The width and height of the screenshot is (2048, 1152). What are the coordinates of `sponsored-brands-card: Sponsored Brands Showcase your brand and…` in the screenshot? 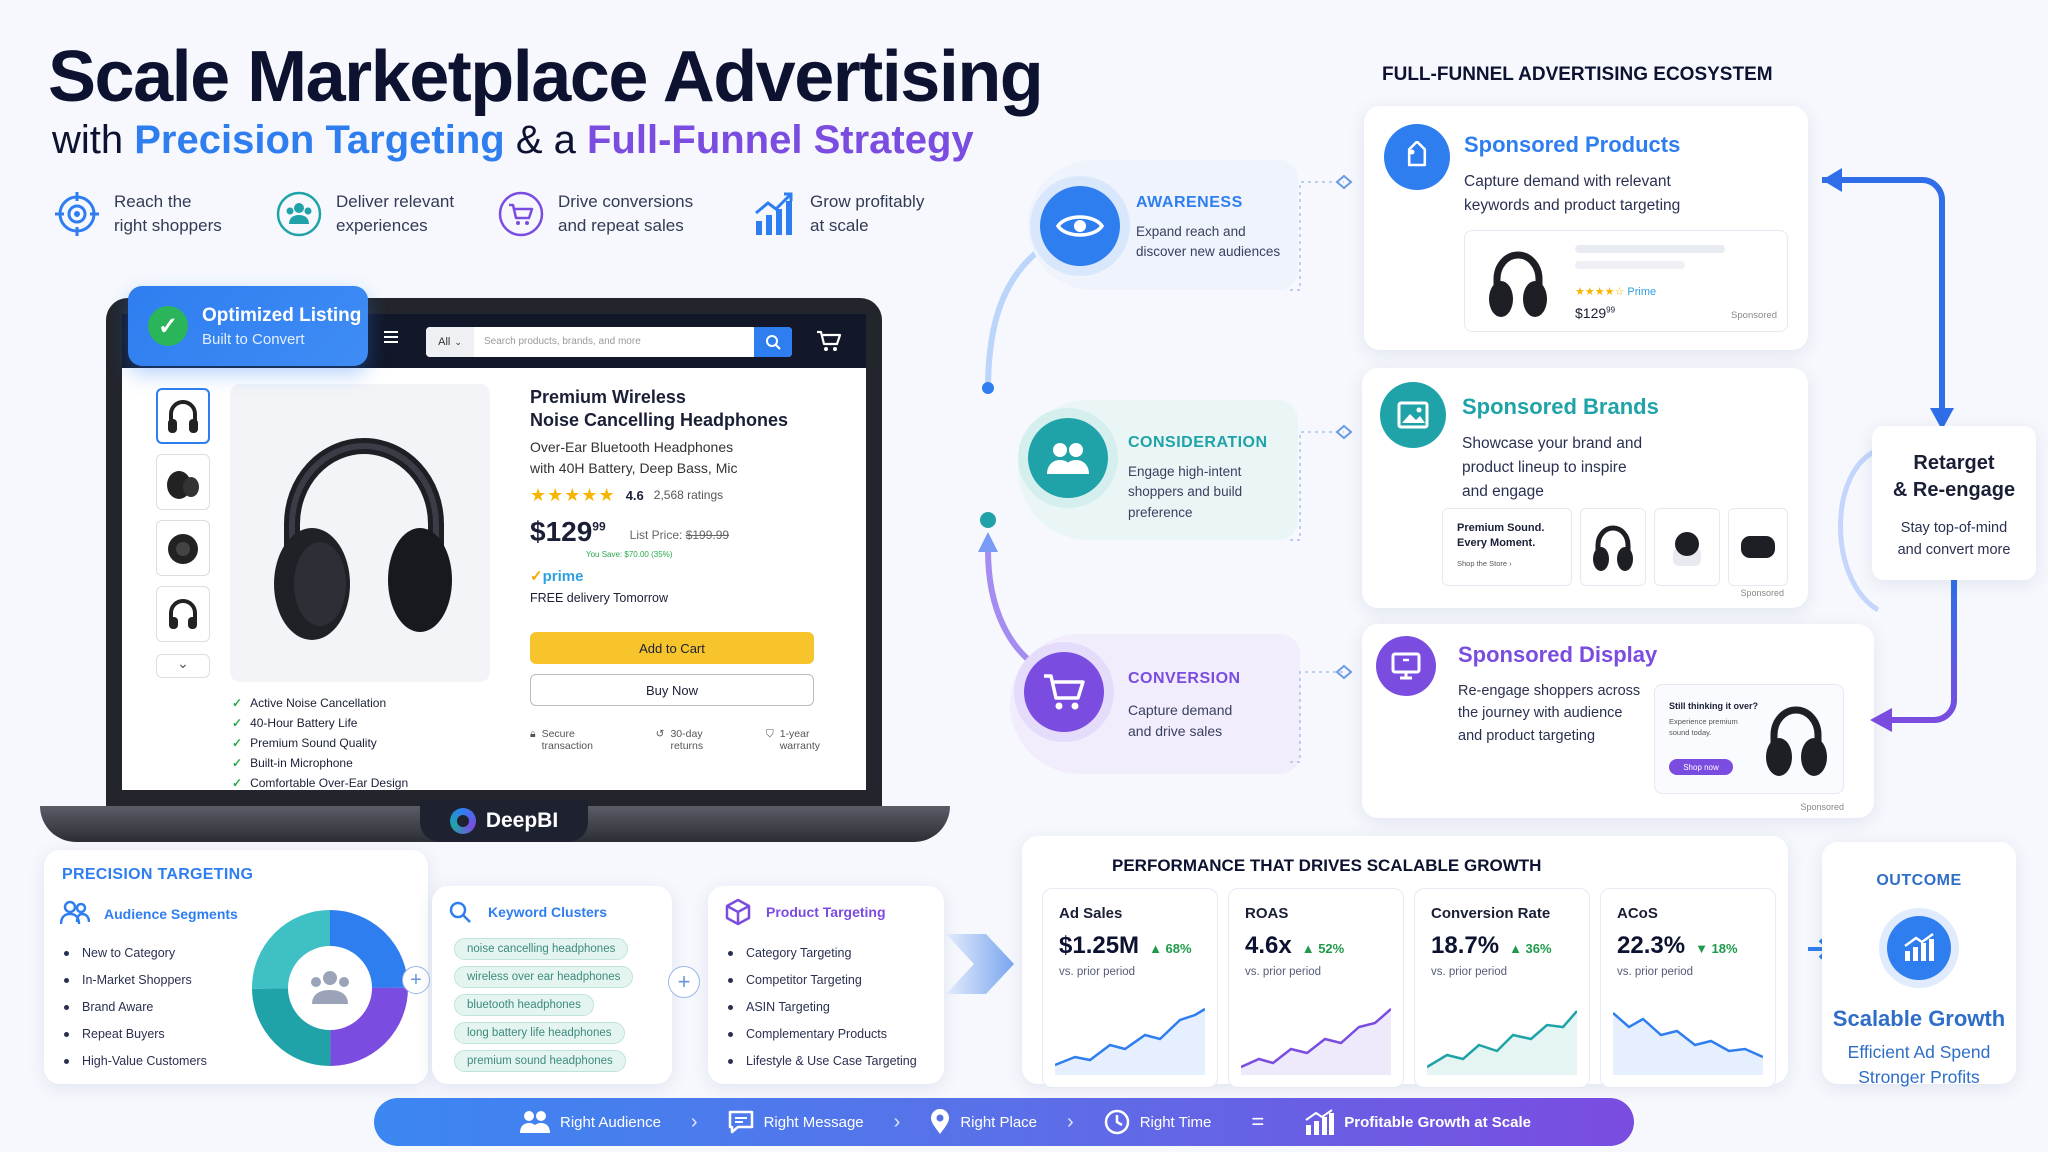 It's located at (1585, 488).